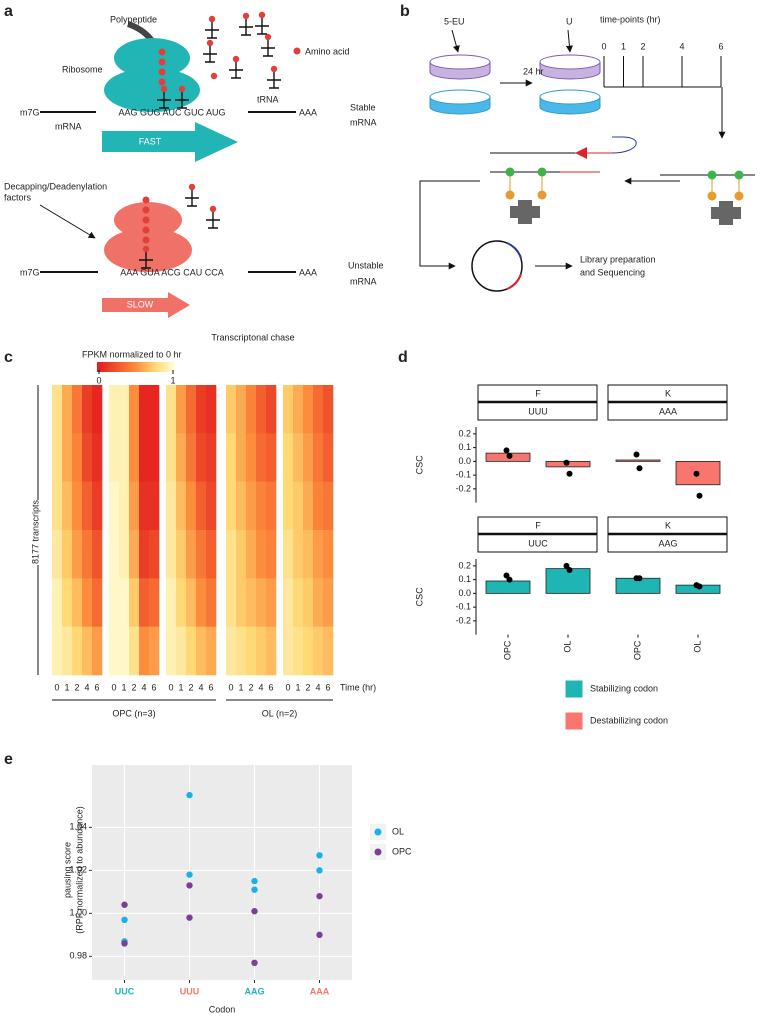  What do you see at coordinates (132, 354) in the screenshot?
I see `colorbar-title: FPKM normalized to 0 hr` at bounding box center [132, 354].